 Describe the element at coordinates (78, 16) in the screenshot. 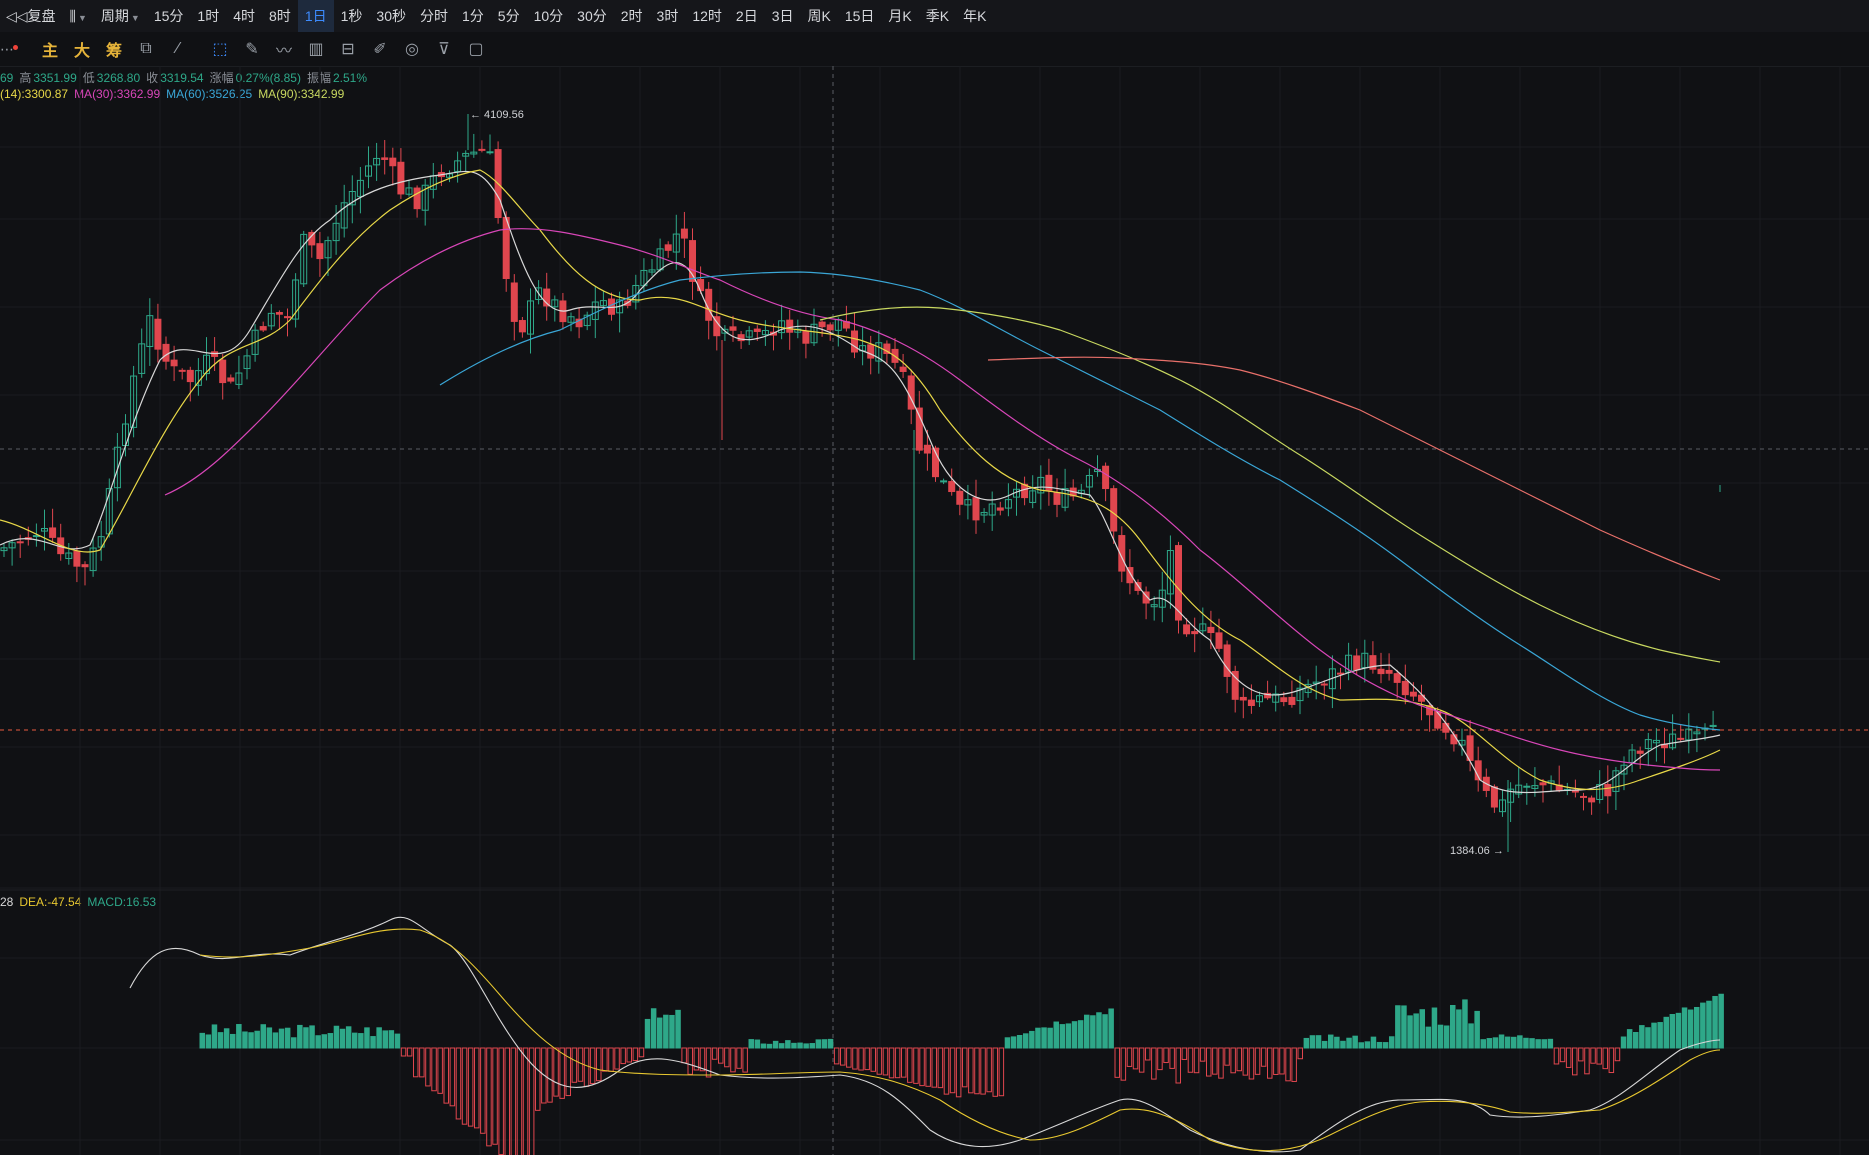

I see `chart-type-button: ⫼ ▼` at that location.